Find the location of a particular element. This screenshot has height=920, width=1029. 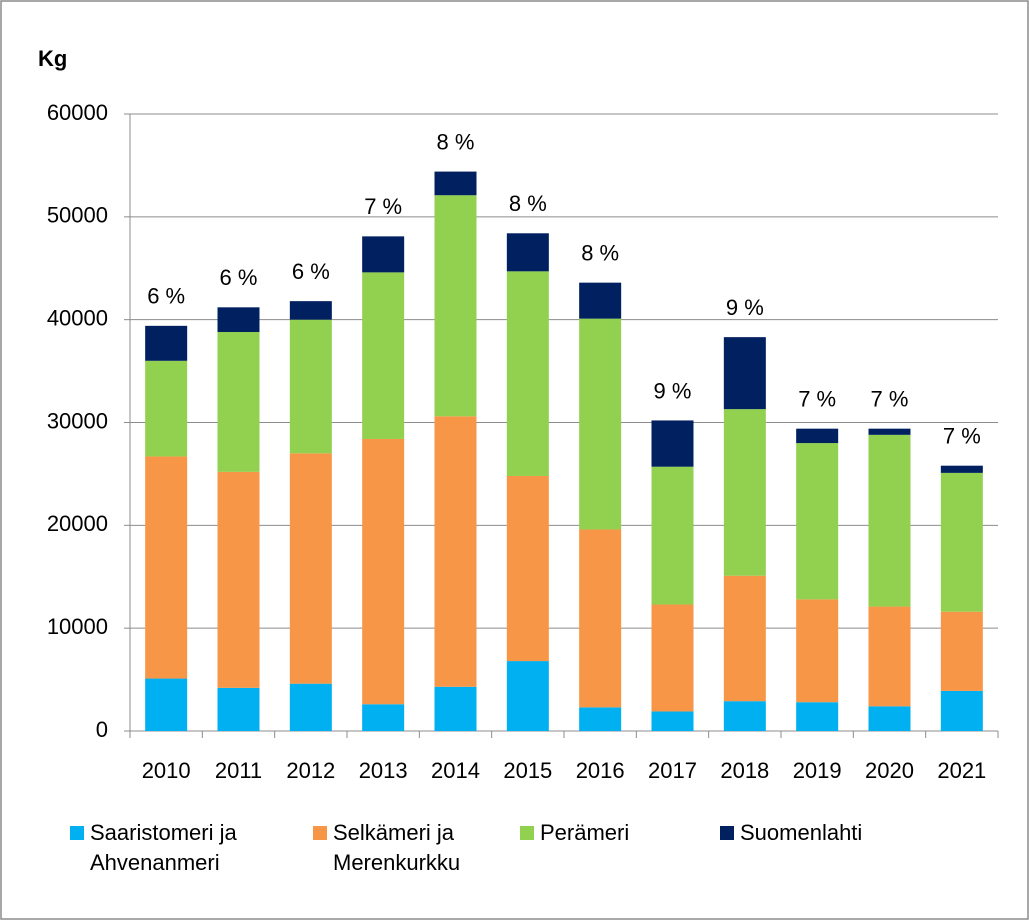

y-tick-label: 0 is located at coordinates (102, 729).